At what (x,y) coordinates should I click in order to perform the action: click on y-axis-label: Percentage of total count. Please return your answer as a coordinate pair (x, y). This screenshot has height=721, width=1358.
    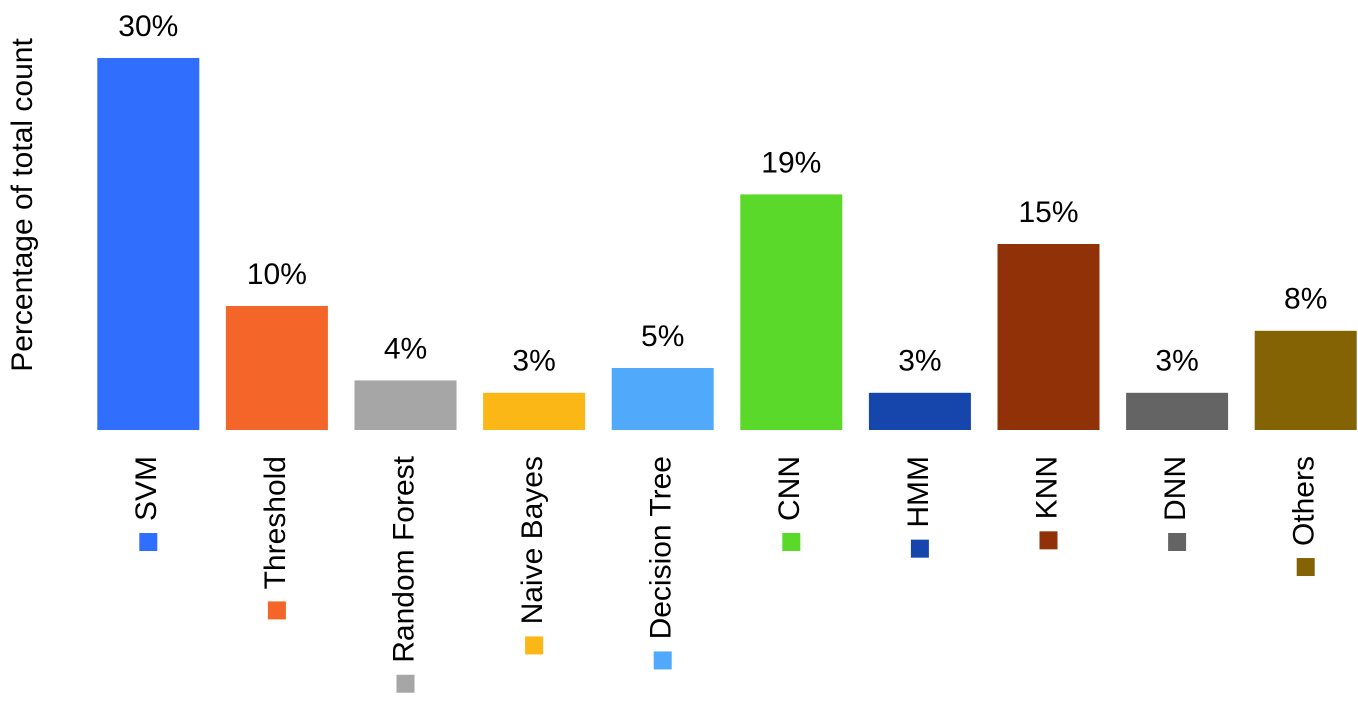
    Looking at the image, I should click on (22, 205).